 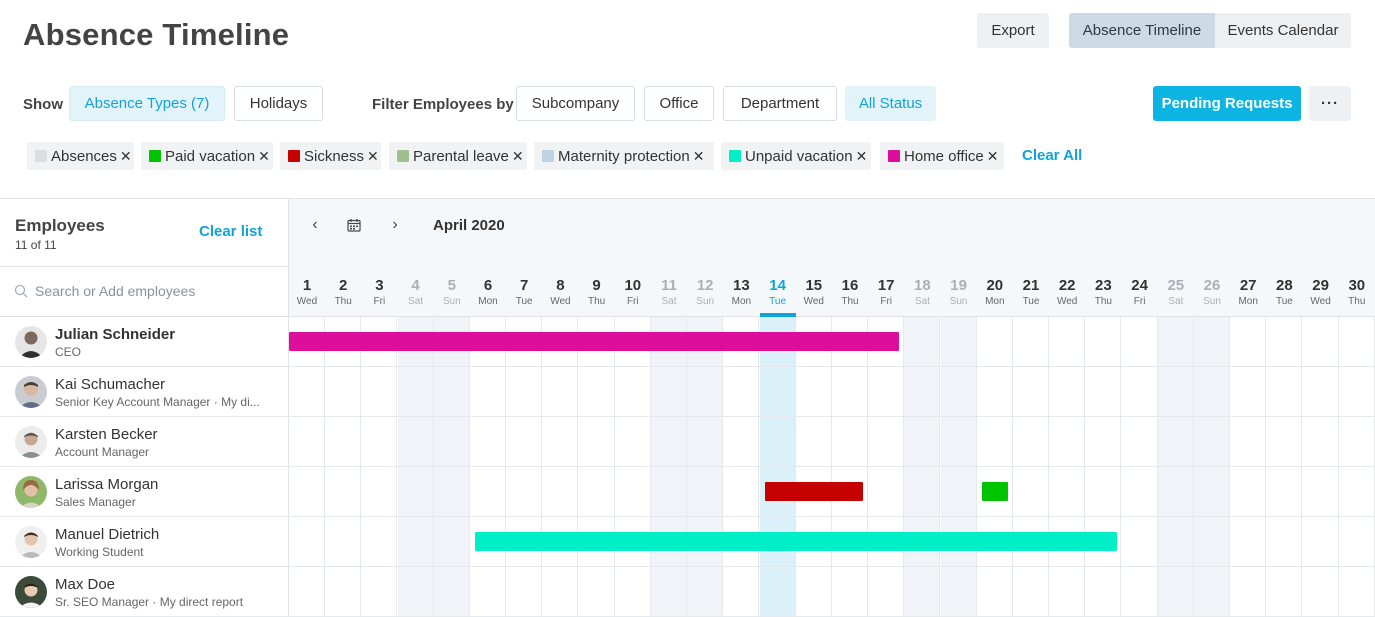 What do you see at coordinates (1176, 292) in the screenshot?
I see `day-header-cell: 25 Sat` at bounding box center [1176, 292].